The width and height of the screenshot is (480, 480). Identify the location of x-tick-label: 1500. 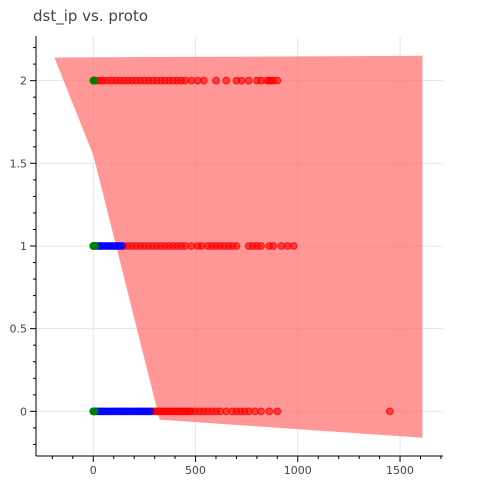
(400, 470).